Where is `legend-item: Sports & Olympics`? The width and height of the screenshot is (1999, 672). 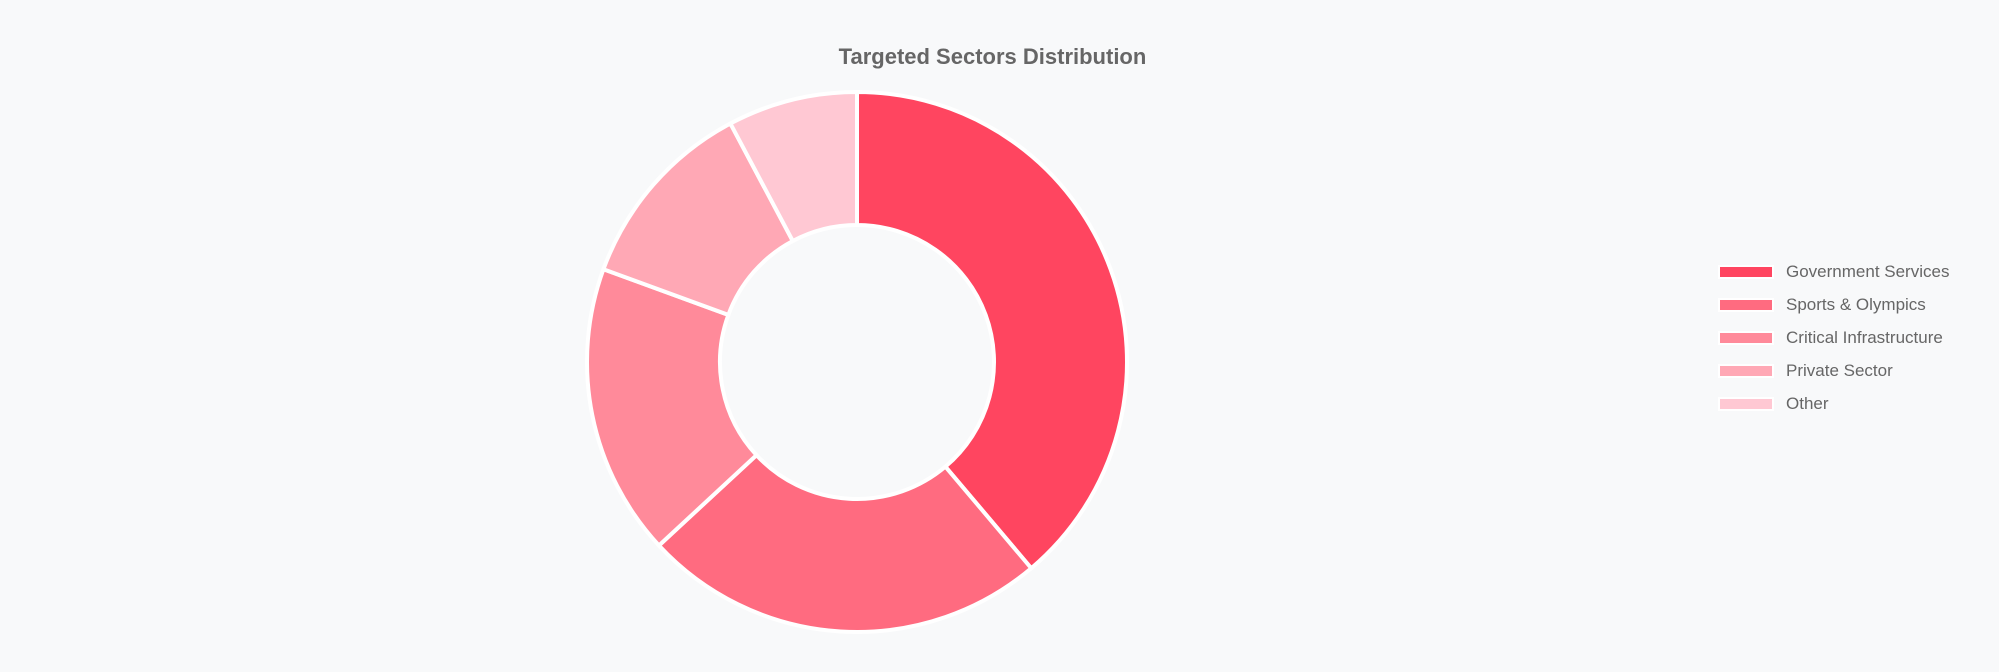
legend-item: Sports & Olympics is located at coordinates (1833, 304).